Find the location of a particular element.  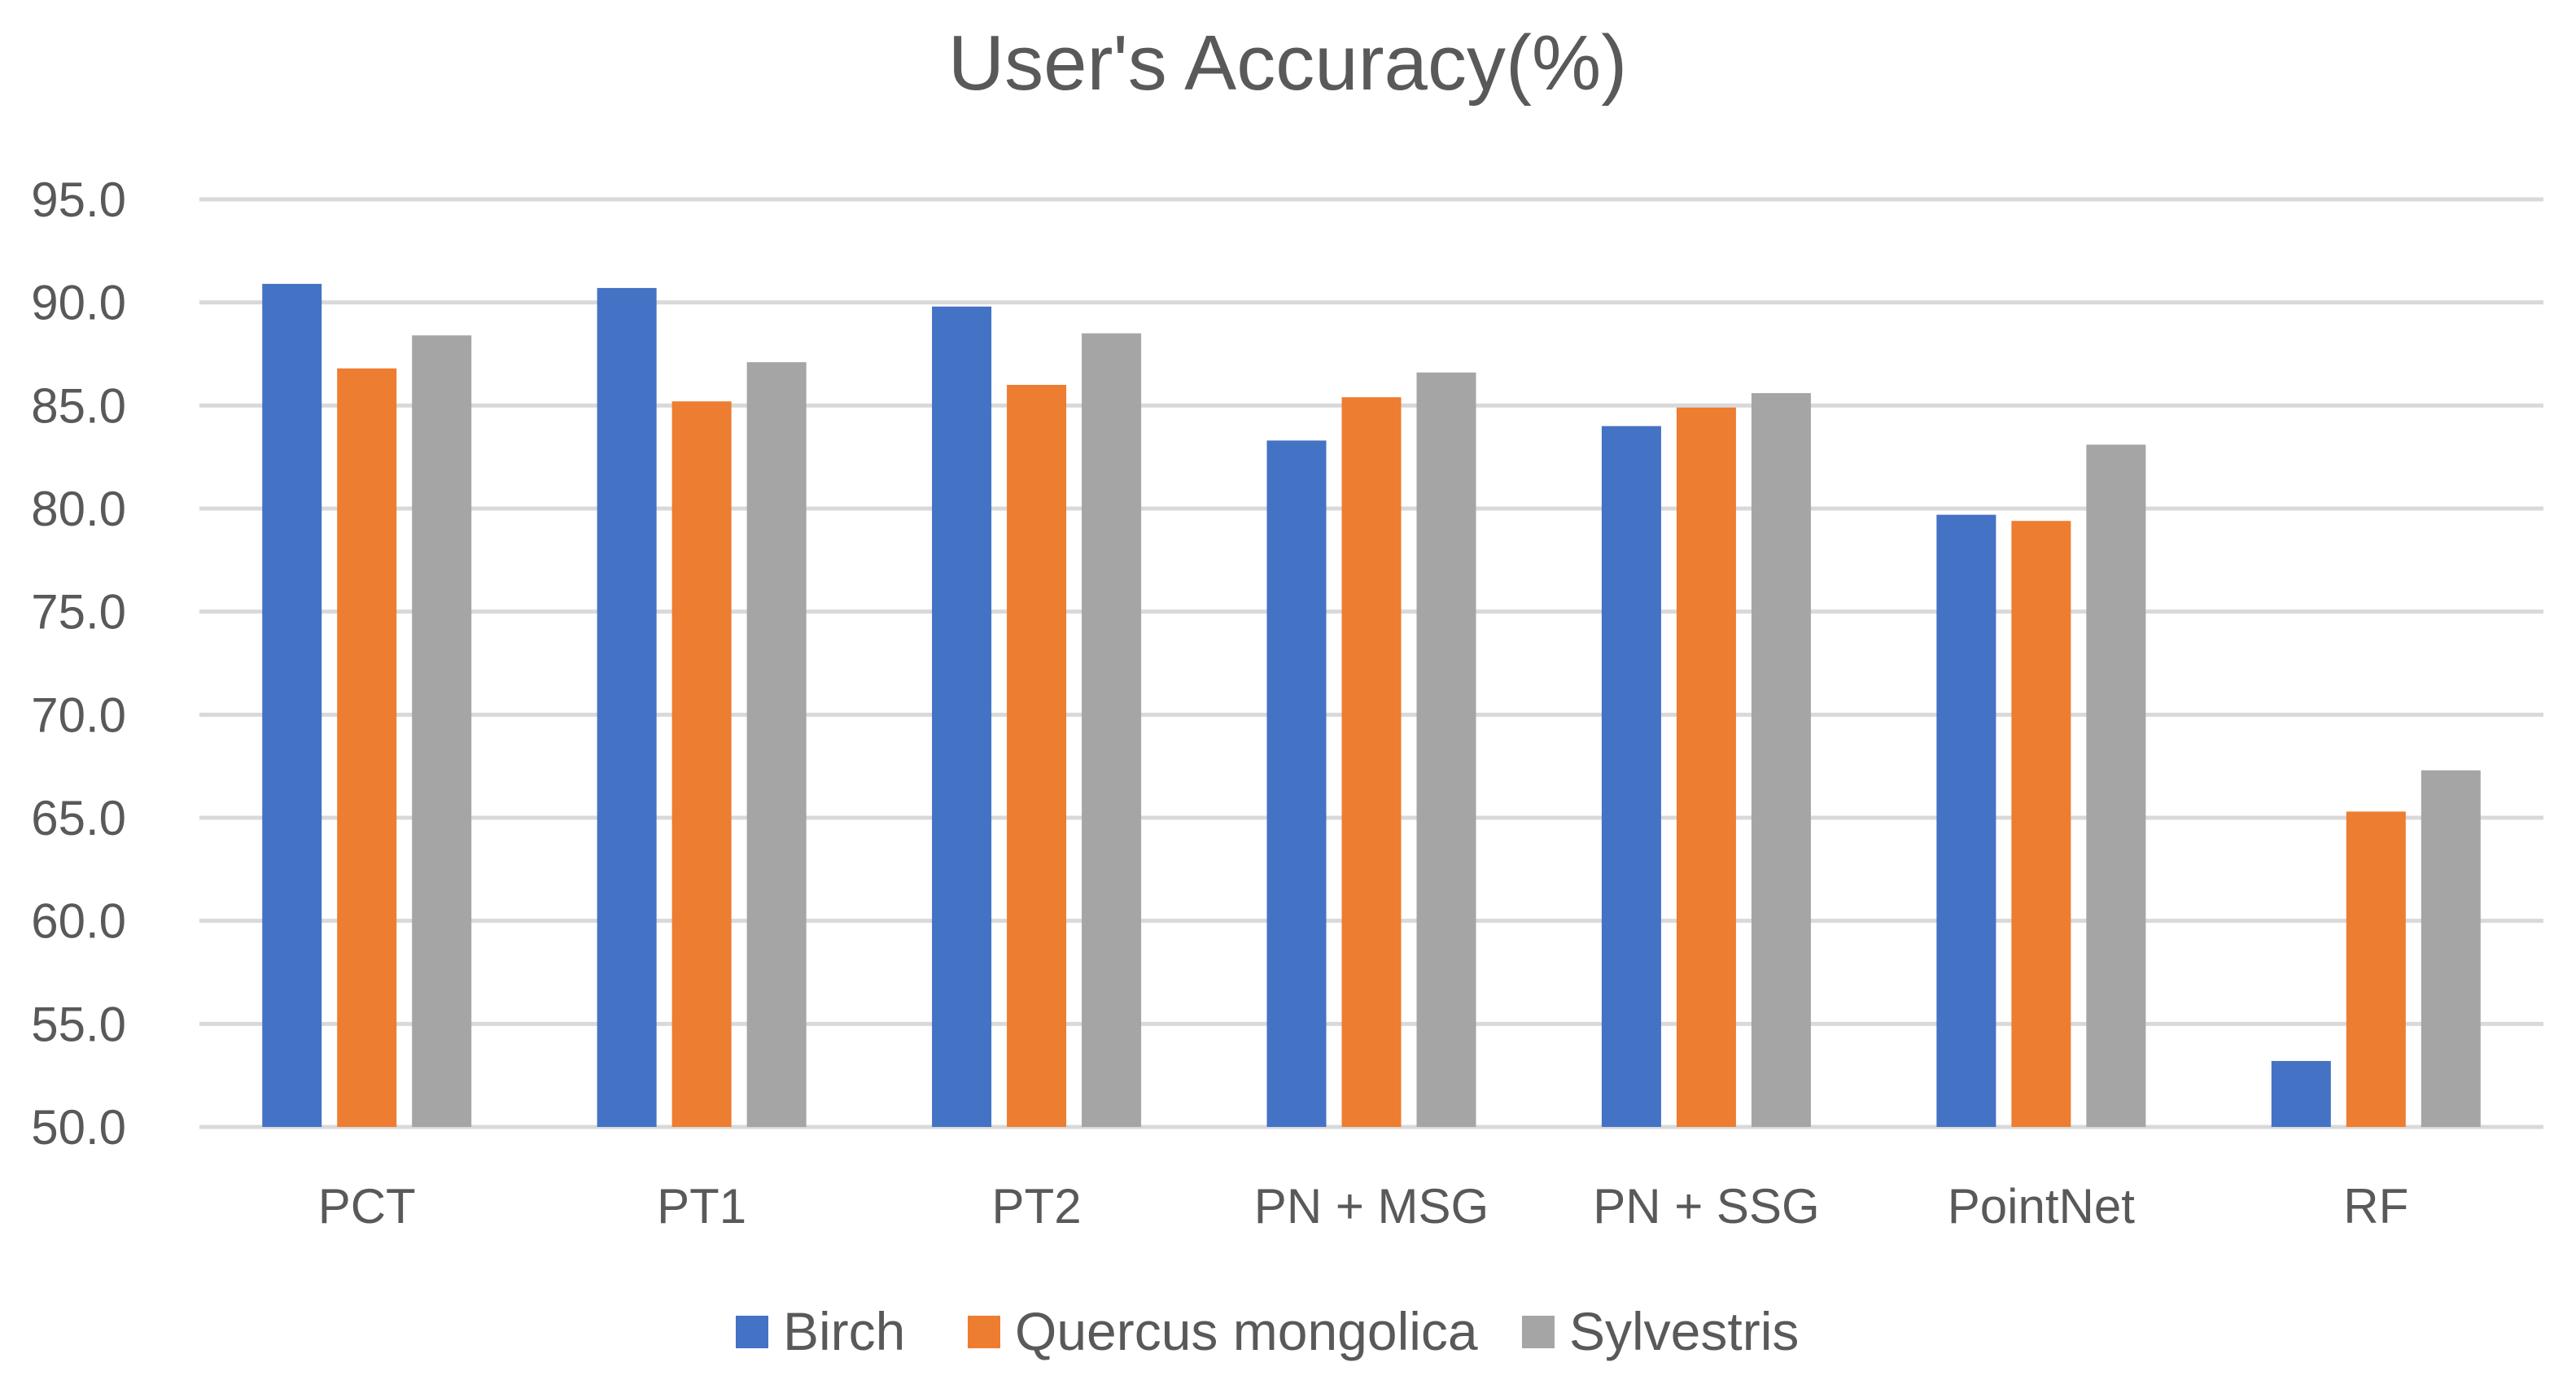

y-tick-label: 85.0 is located at coordinates (78, 405).